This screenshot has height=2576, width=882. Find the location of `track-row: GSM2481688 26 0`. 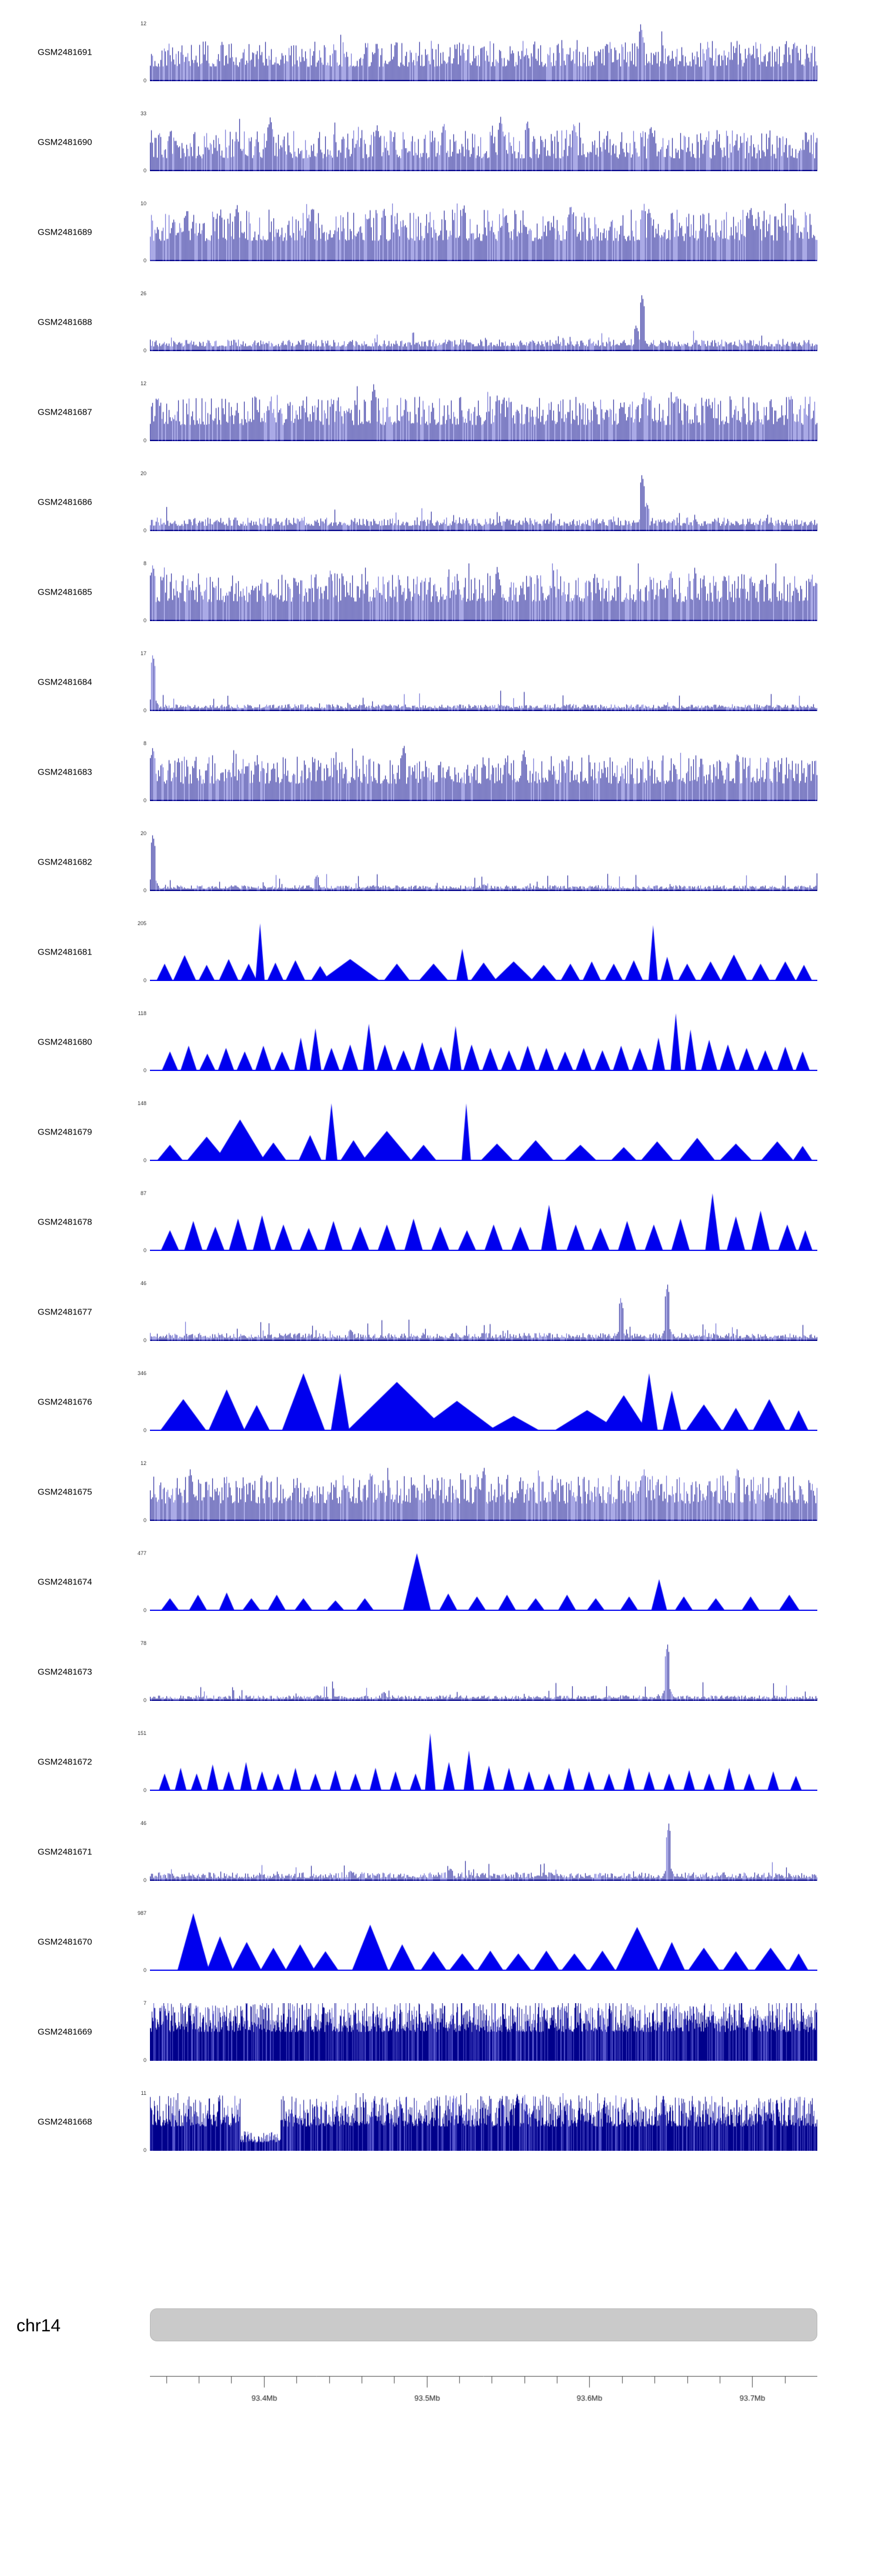

track-row: GSM2481688 26 0 is located at coordinates (441, 322).